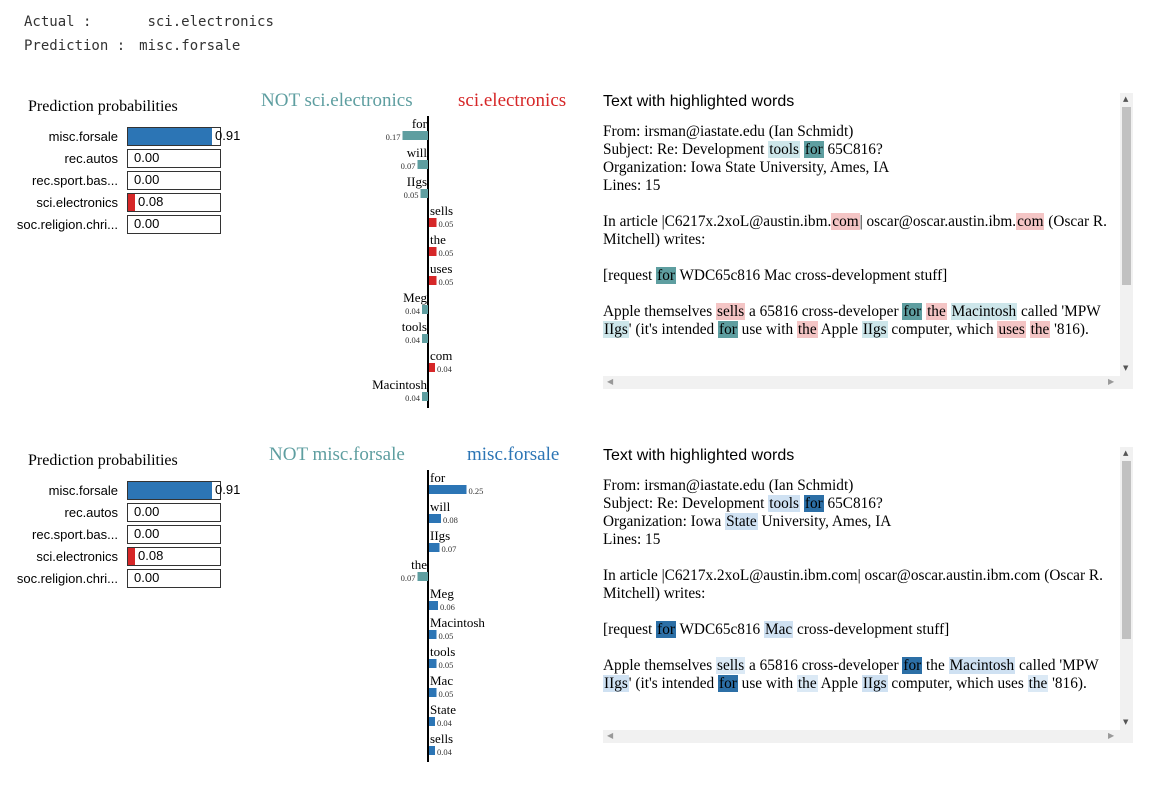 This screenshot has width=1162, height=797. What do you see at coordinates (720, 629) in the screenshot?
I see `text-segment: WDC65c816` at bounding box center [720, 629].